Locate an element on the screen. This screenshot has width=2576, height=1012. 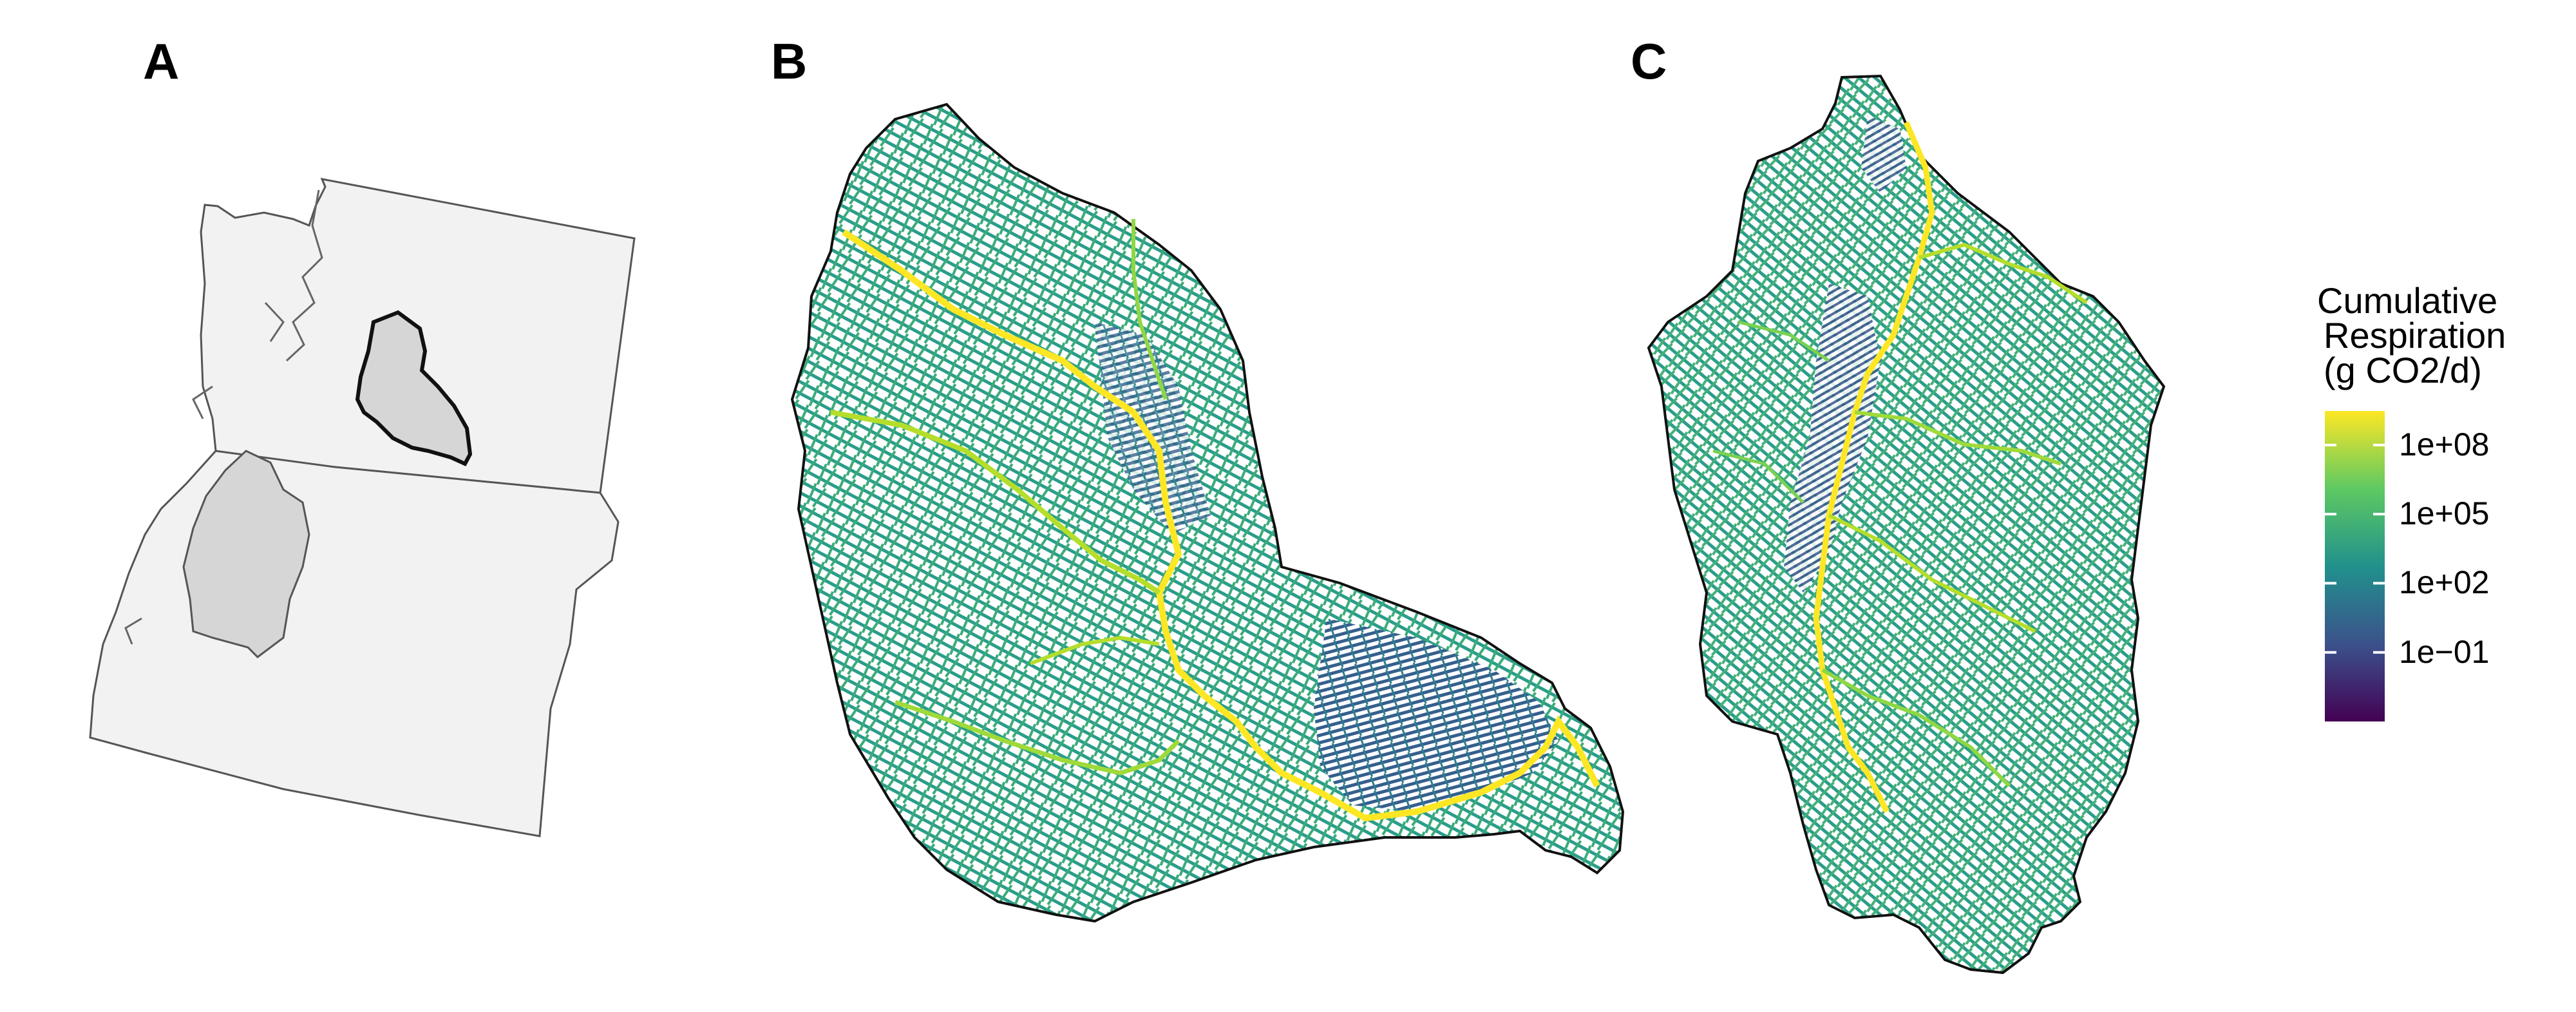
basin-b-lowland-dense is located at coordinates (1436, 715).